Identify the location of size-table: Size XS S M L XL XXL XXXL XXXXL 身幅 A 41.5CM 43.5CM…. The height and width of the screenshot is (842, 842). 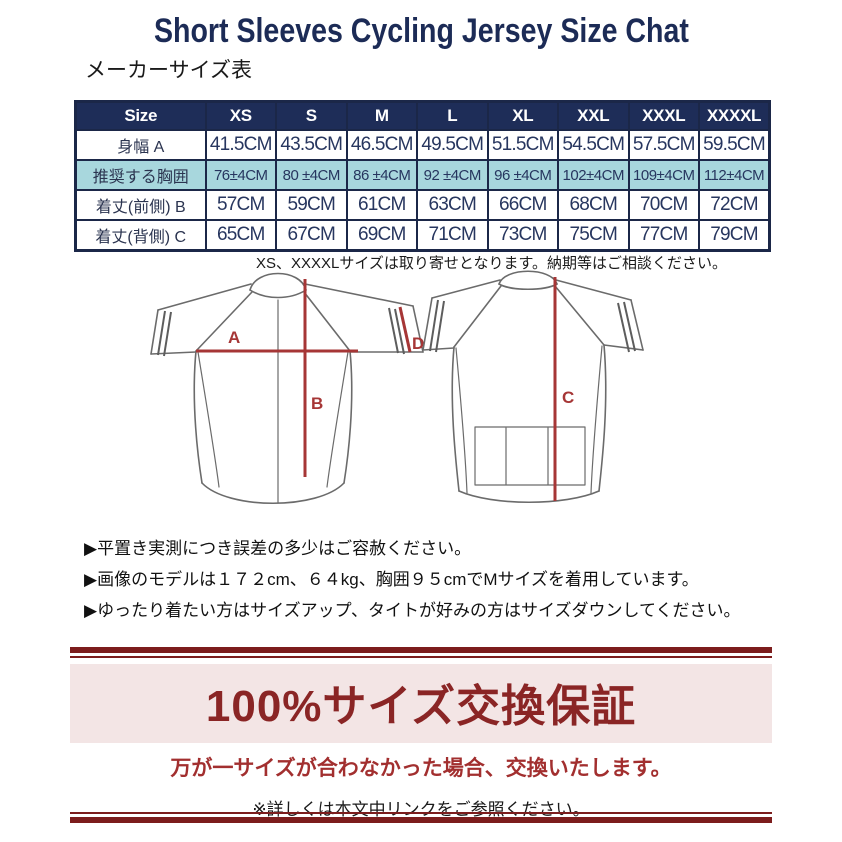
(422, 176).